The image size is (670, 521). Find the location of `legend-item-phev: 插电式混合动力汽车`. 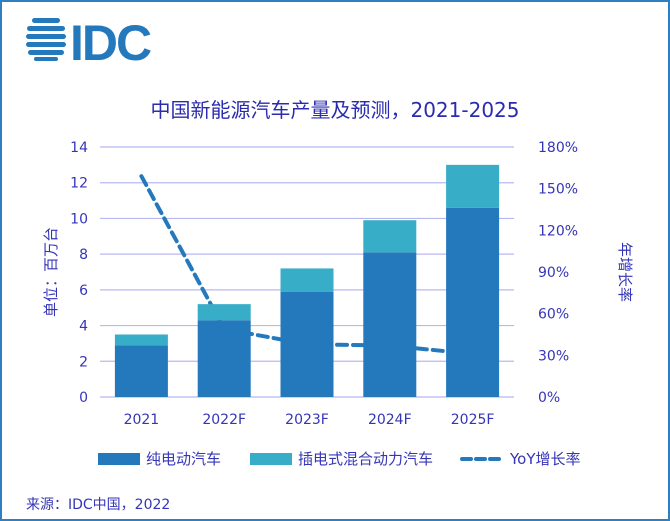

legend-item-phev: 插电式混合动力汽车 is located at coordinates (341, 458).